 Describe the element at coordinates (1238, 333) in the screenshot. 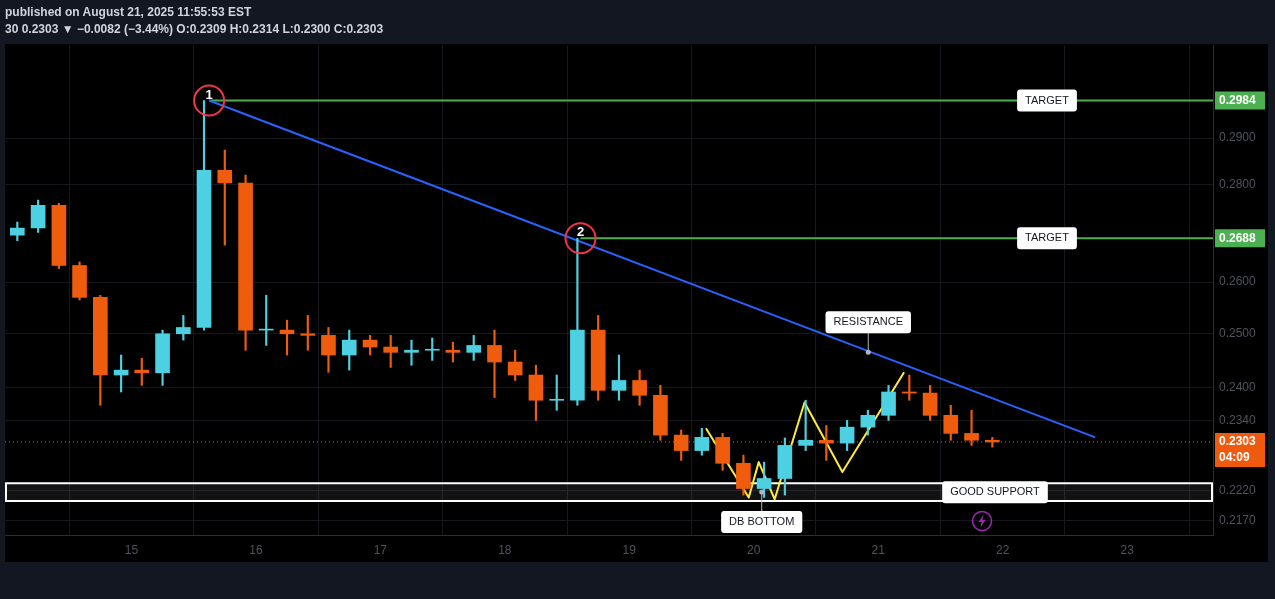

I see `y-tick-label: 0.2500` at that location.